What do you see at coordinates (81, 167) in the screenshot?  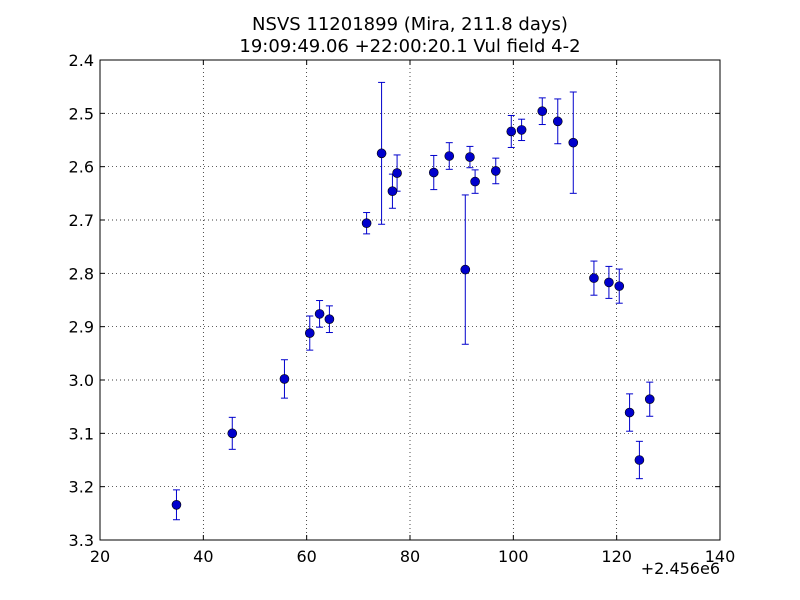 I see `y-tick-label: 2.6` at bounding box center [81, 167].